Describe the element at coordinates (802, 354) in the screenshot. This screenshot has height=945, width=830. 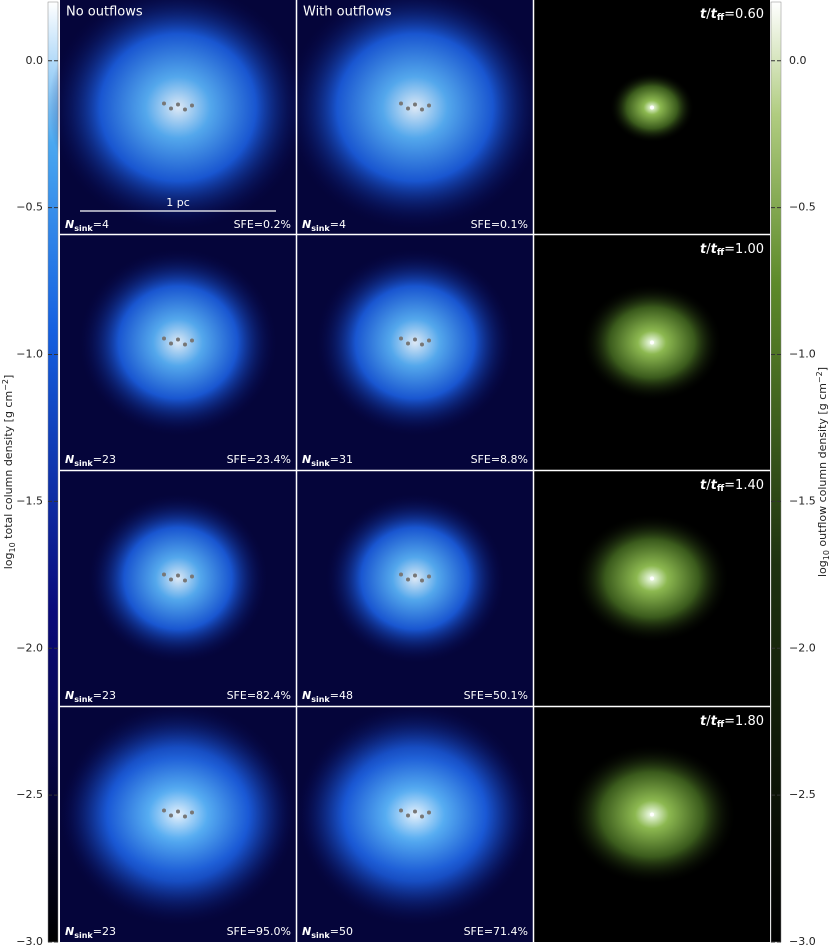
I see `colorbar-tick-label: −1.0` at that location.